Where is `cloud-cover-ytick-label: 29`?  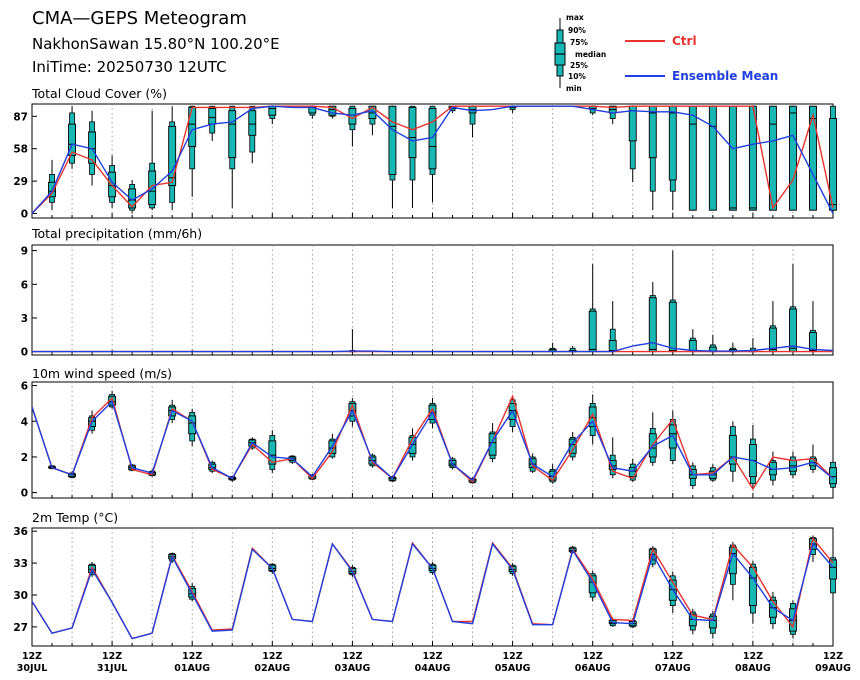 cloud-cover-ytick-label: 29 is located at coordinates (20, 182).